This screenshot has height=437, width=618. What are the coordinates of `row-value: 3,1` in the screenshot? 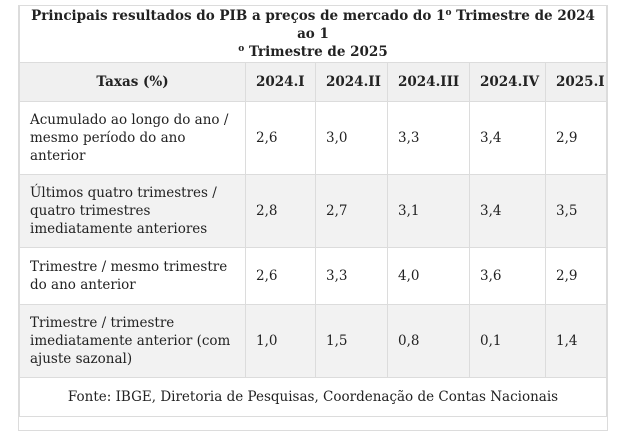 It's located at (428, 211).